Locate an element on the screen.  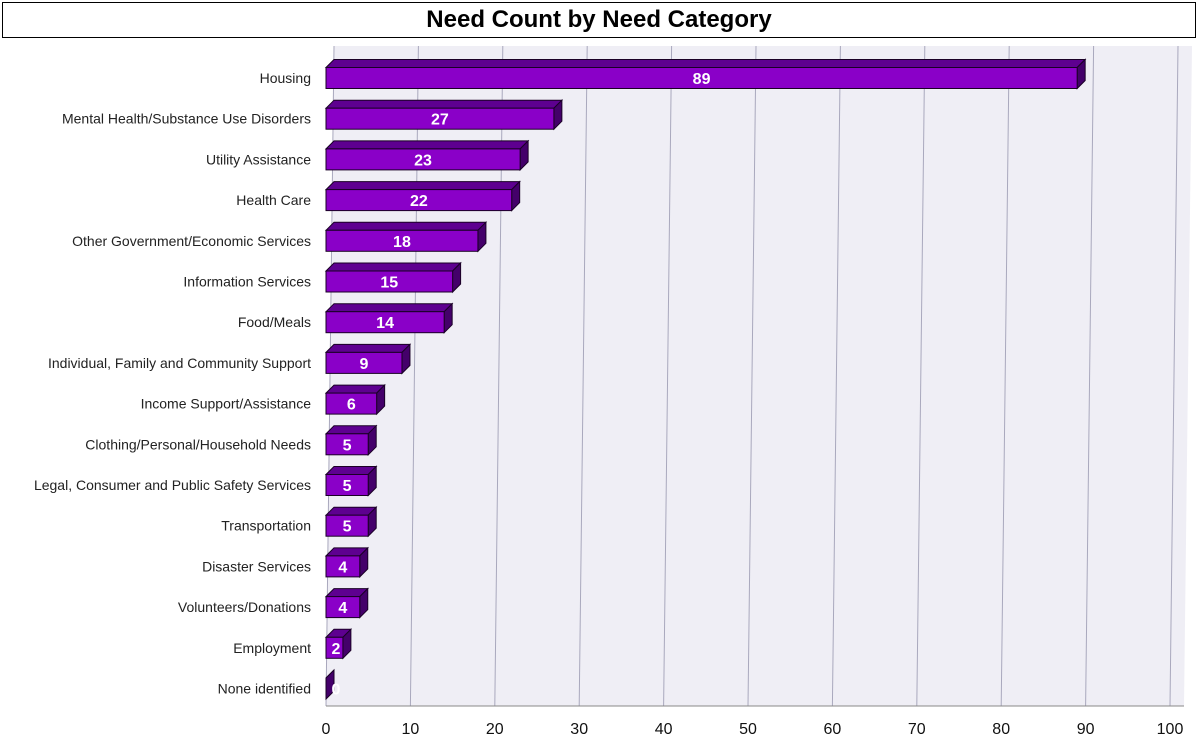
x-tick-label: 0 is located at coordinates (326, 729).